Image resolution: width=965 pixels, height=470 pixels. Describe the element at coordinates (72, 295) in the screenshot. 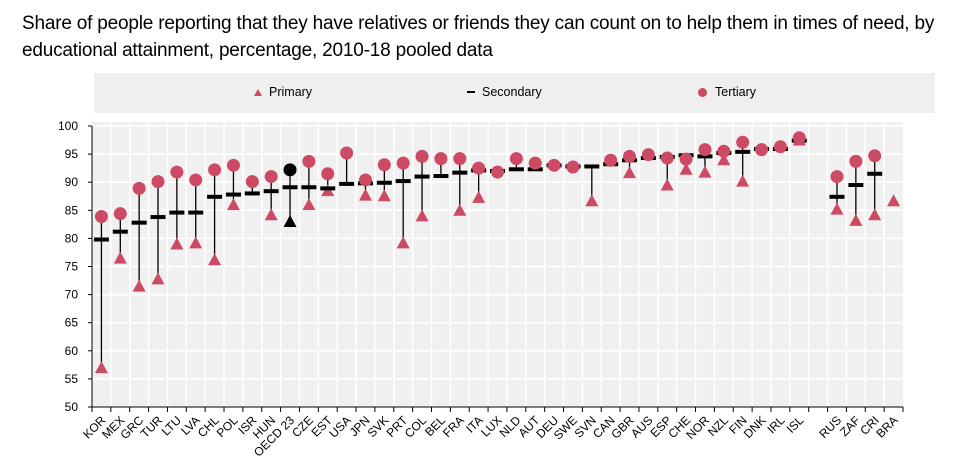

I see `y-tick-label: 70` at that location.